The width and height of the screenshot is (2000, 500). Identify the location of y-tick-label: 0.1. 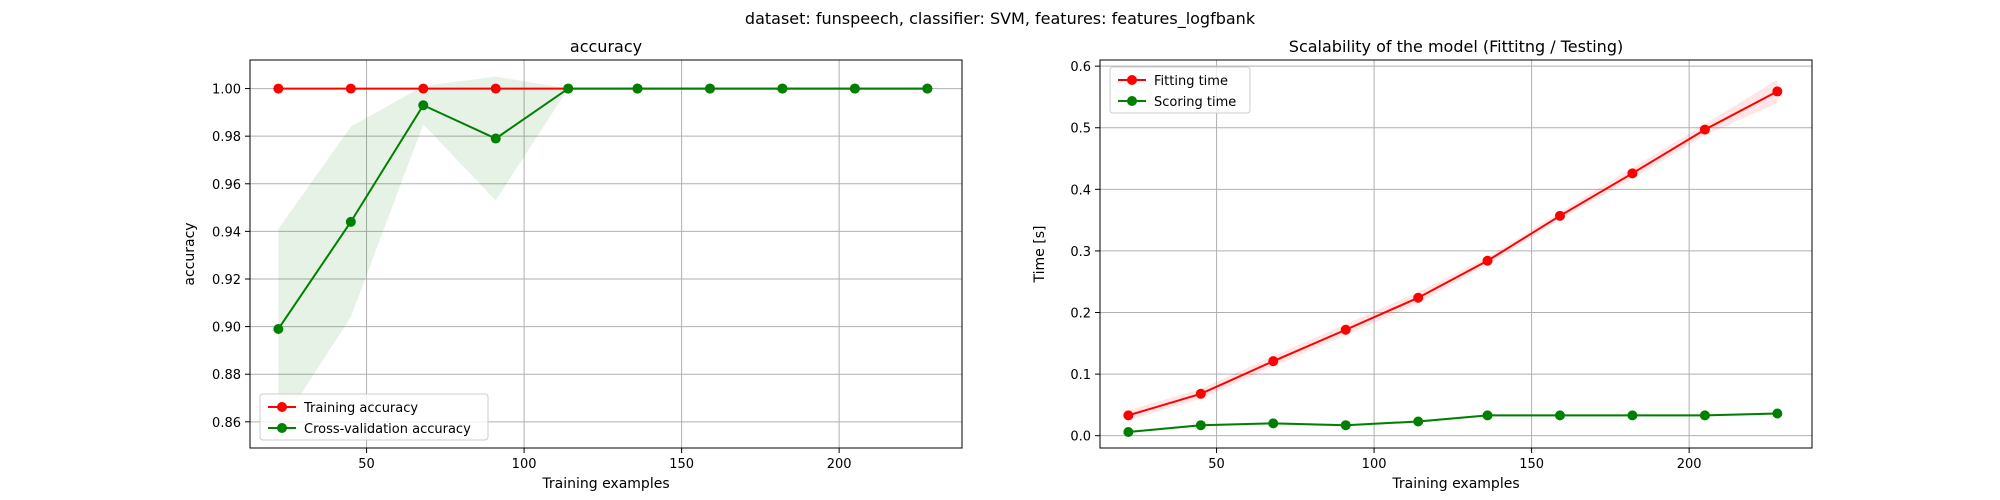
(1080, 375).